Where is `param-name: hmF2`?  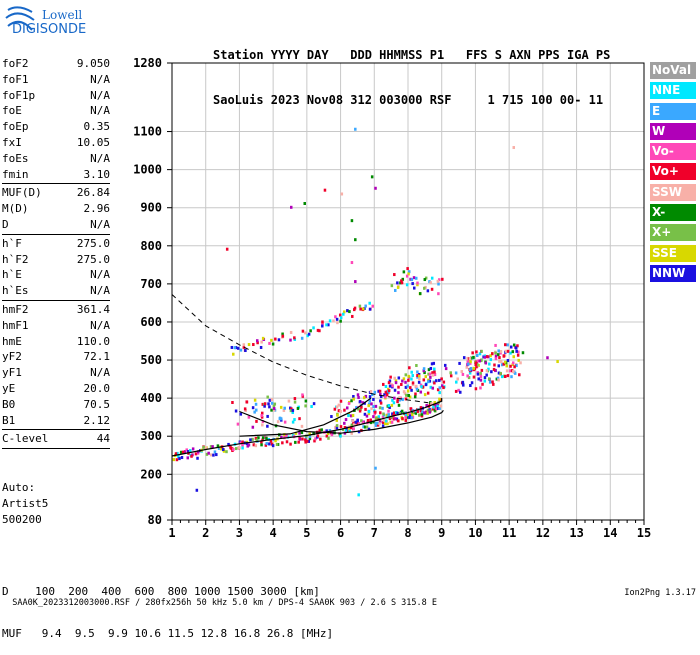
param-name: hmF2 is located at coordinates (15, 309).